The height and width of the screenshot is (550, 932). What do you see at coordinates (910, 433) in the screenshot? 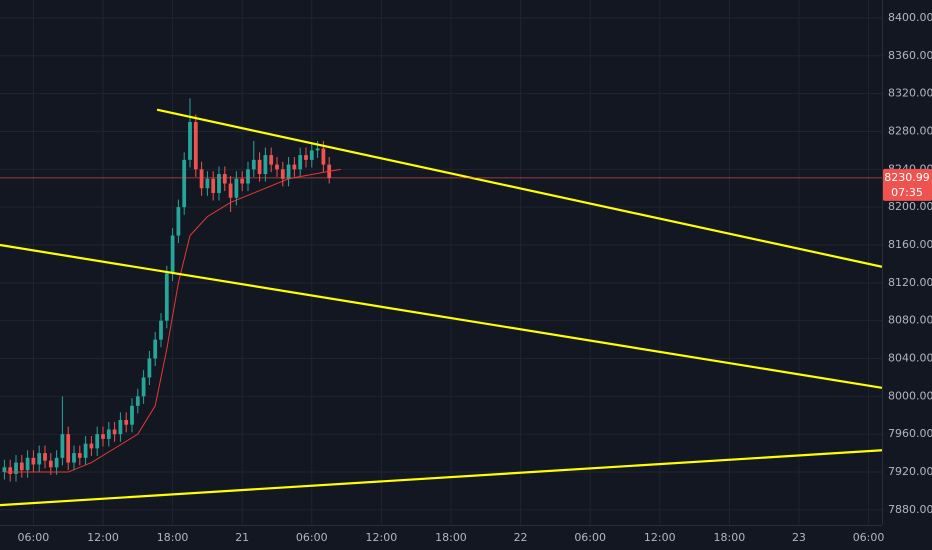
I see `y-tick-label: 7960.00` at bounding box center [910, 433].